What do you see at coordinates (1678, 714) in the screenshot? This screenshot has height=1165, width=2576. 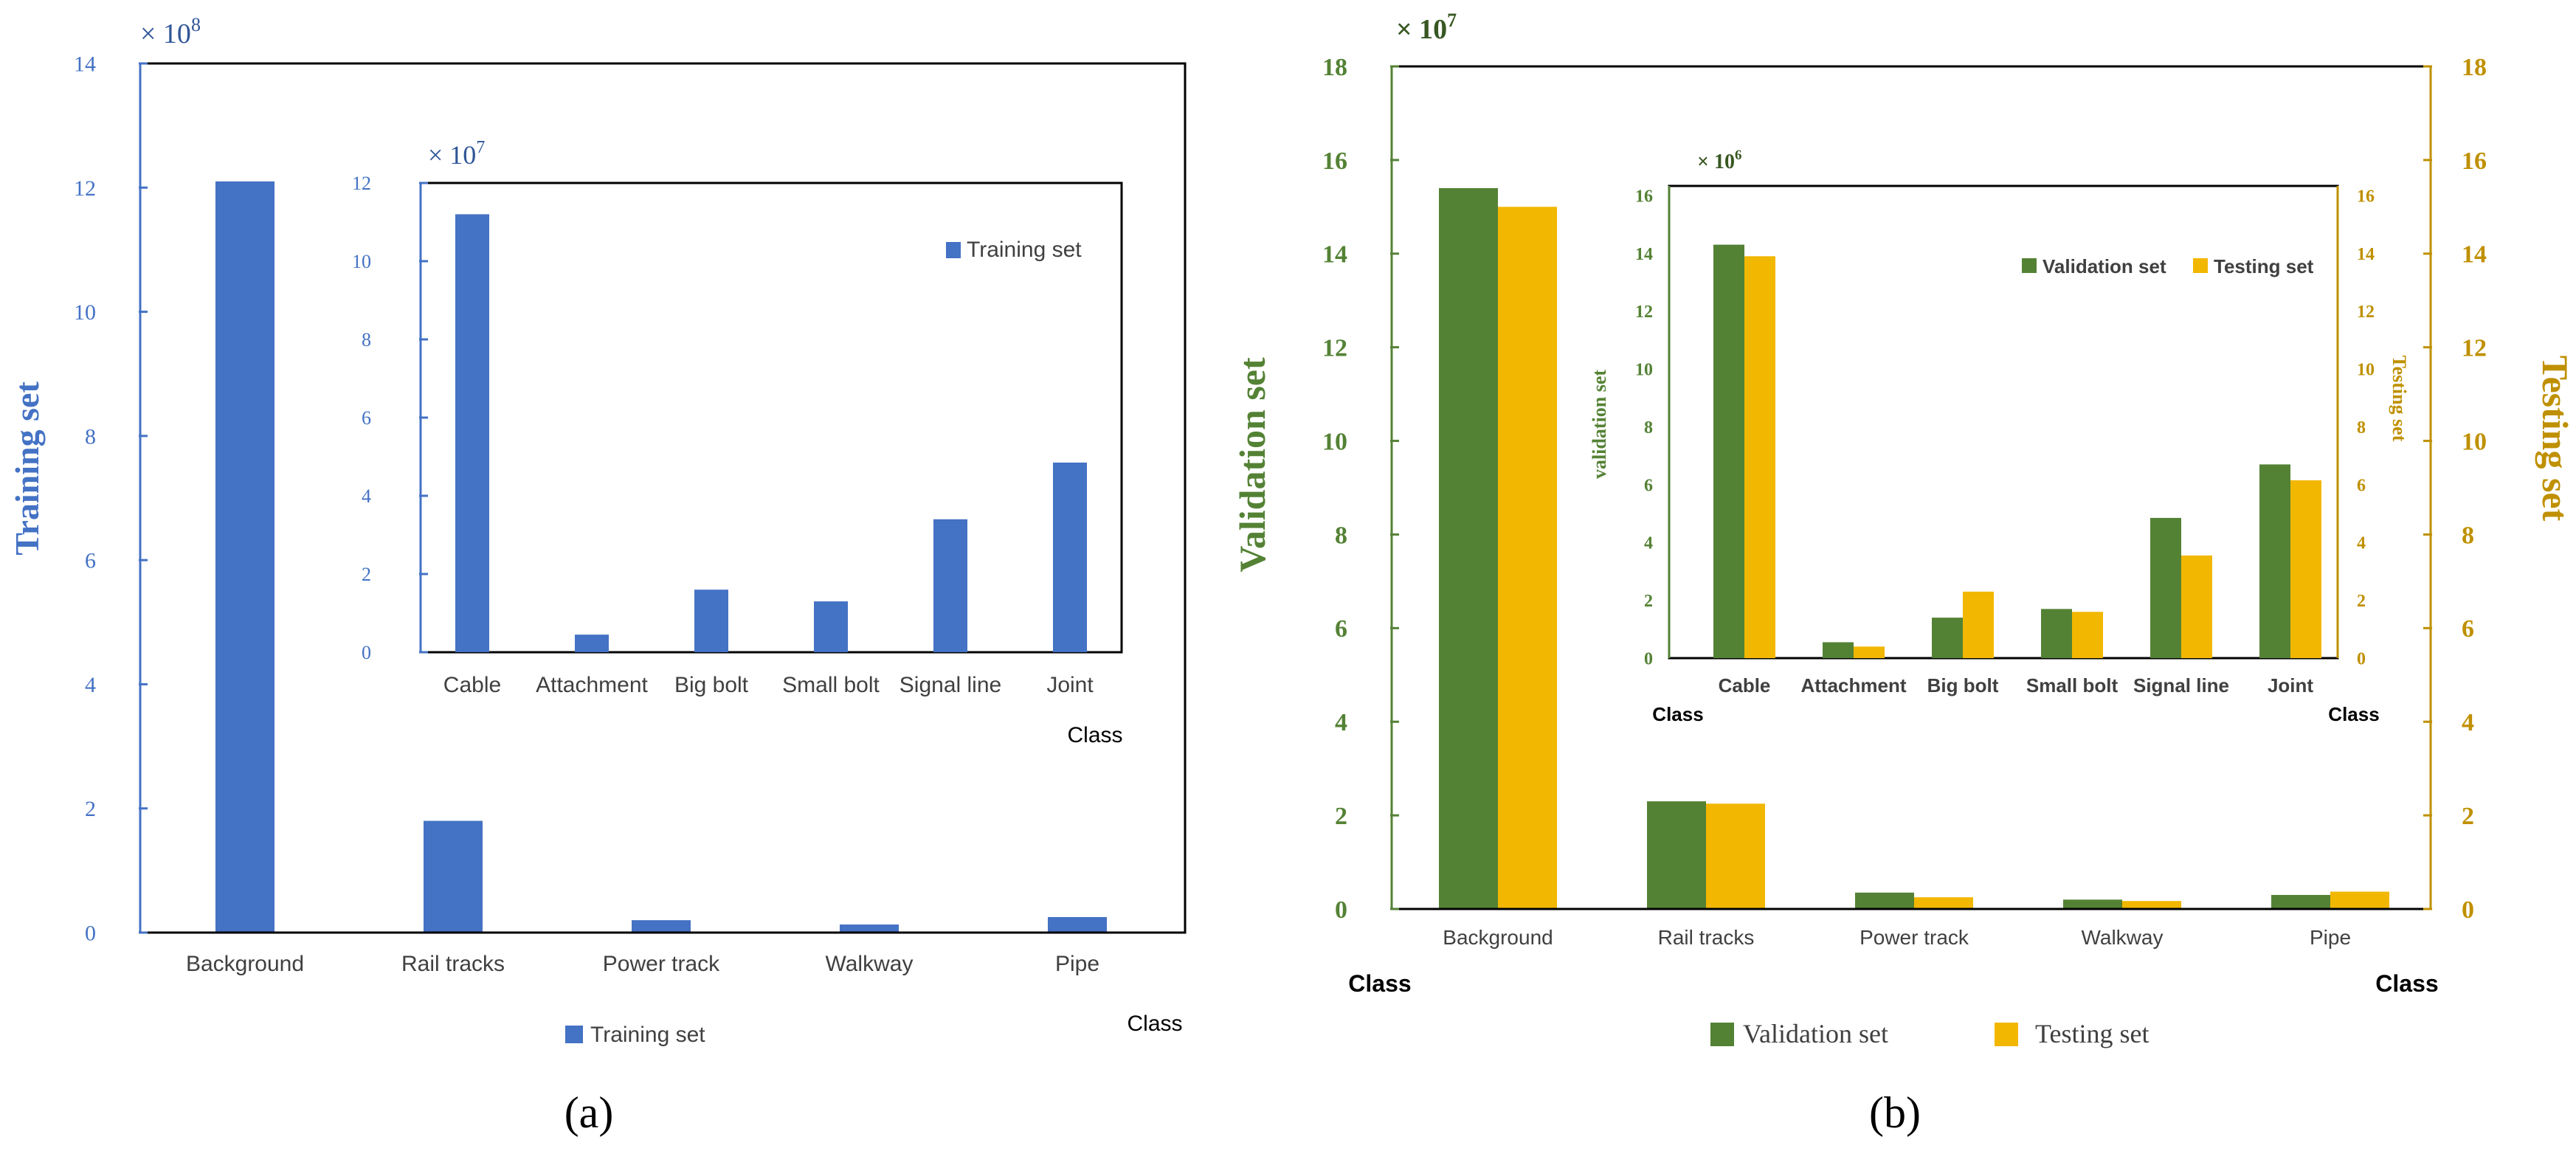 I see `panel-b-inset-x-label-left: Class` at bounding box center [1678, 714].